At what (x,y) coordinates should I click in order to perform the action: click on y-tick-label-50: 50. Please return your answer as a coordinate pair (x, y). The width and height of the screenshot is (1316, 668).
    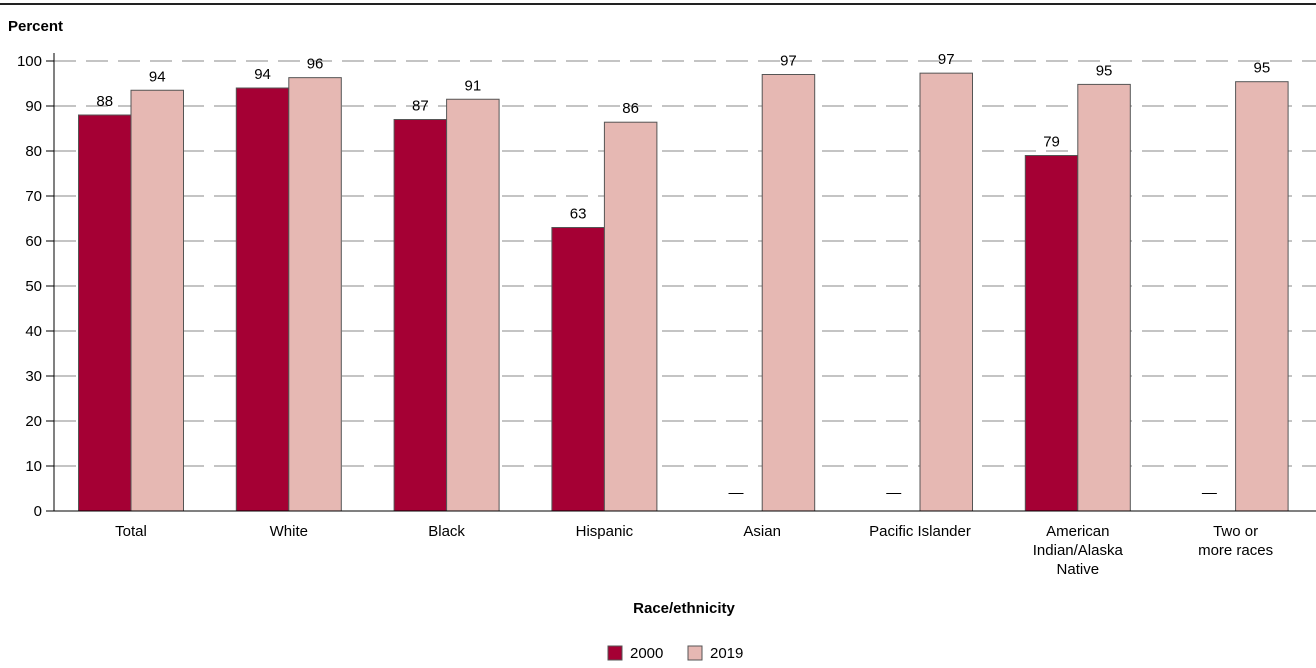
    Looking at the image, I should click on (33, 286).